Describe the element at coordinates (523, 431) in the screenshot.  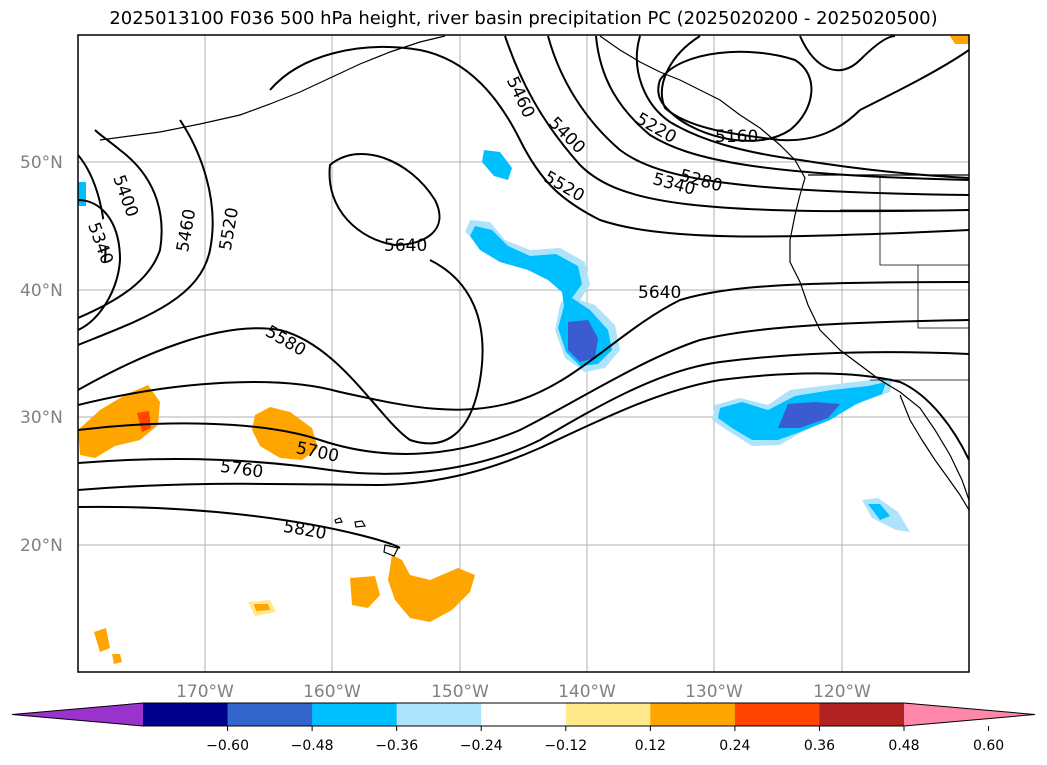
I see `contour-5760-b` at that location.